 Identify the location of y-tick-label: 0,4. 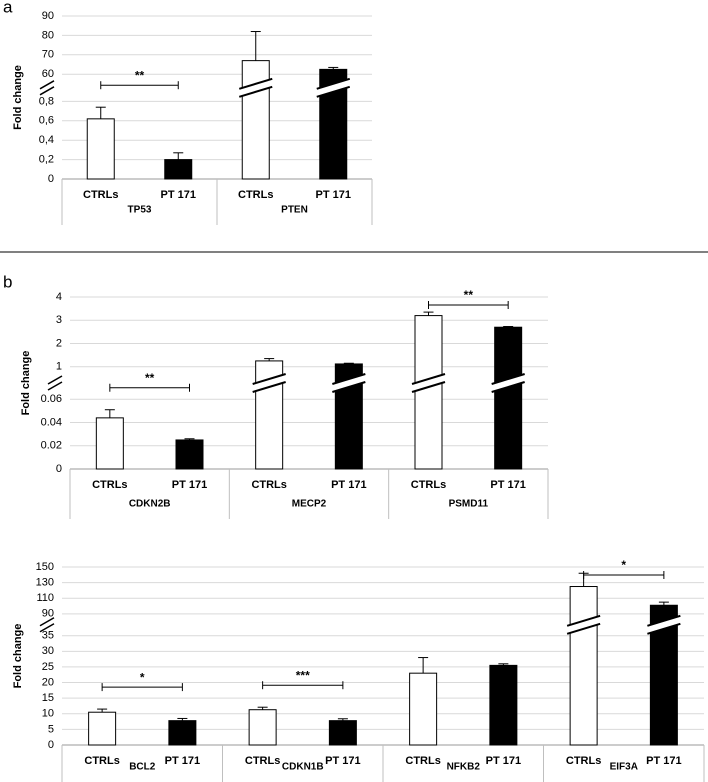
(46, 140).